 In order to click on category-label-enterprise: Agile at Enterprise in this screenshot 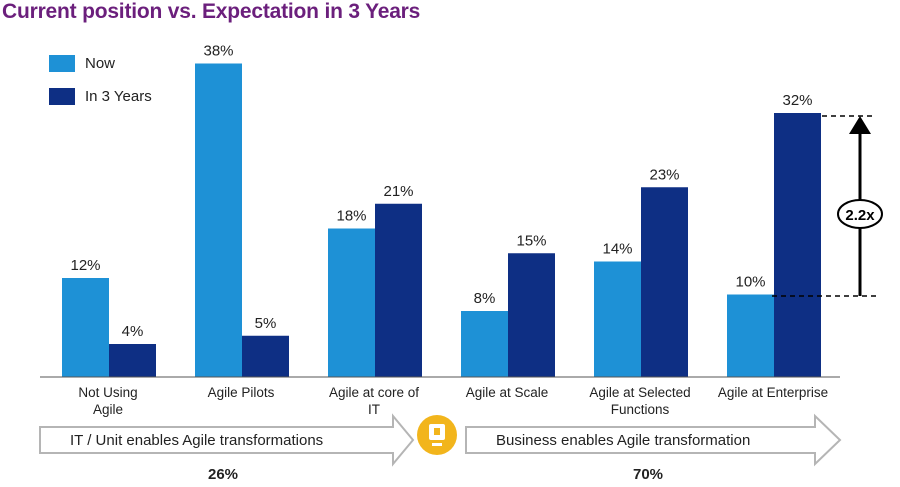, I will do `click(773, 392)`.